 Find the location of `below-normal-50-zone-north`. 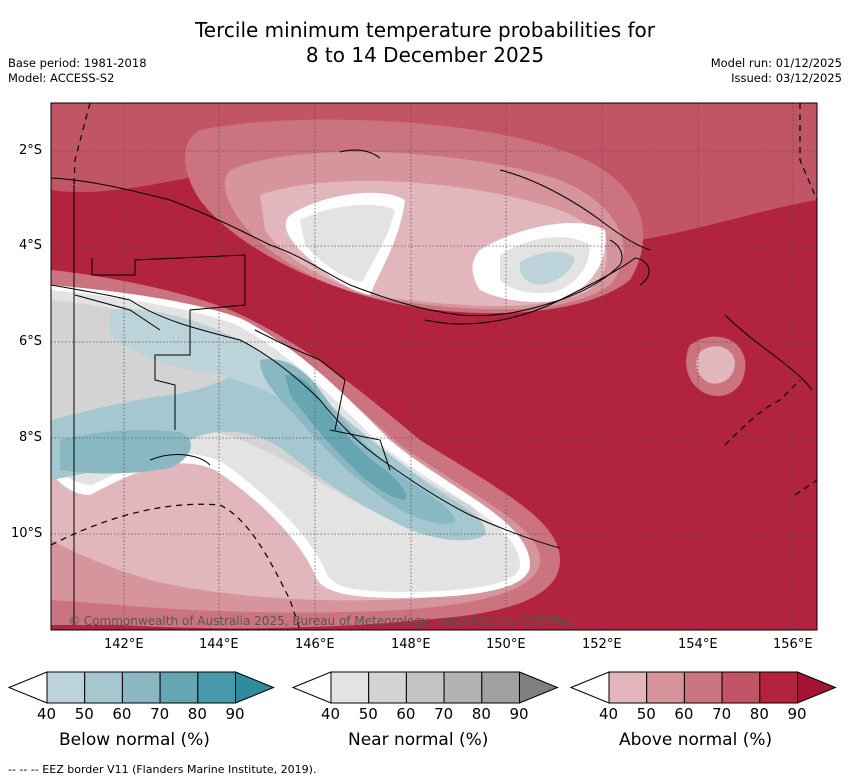

below-normal-50-zone-north is located at coordinates (547, 268).